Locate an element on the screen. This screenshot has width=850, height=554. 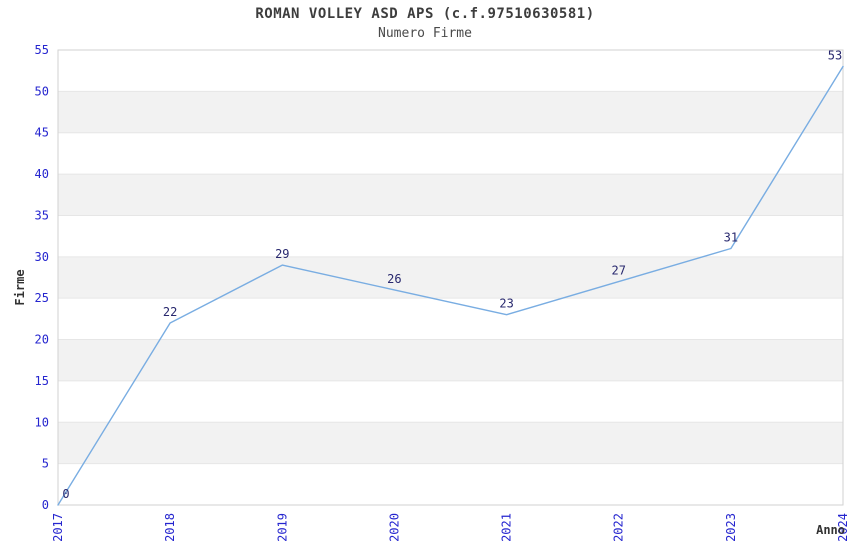
y-tick-label: 50 is located at coordinates (42, 91).